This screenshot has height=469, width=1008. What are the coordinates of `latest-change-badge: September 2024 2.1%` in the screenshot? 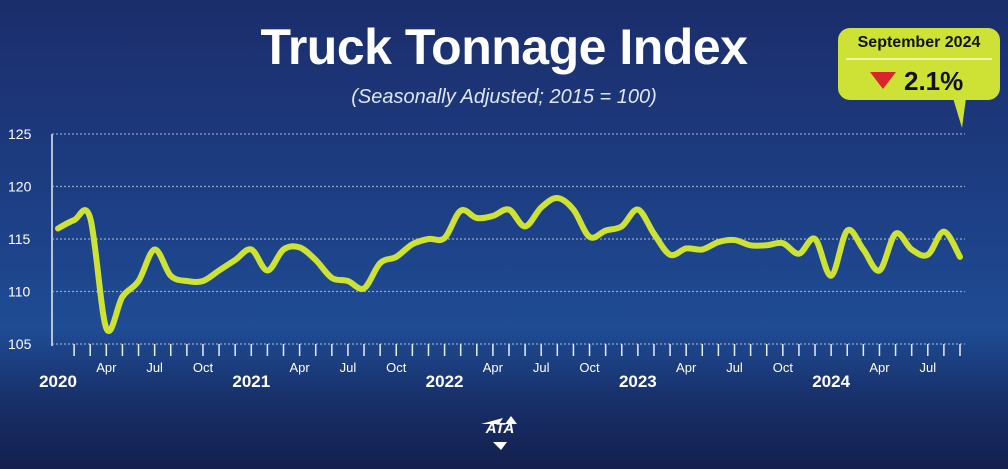 It's located at (919, 78).